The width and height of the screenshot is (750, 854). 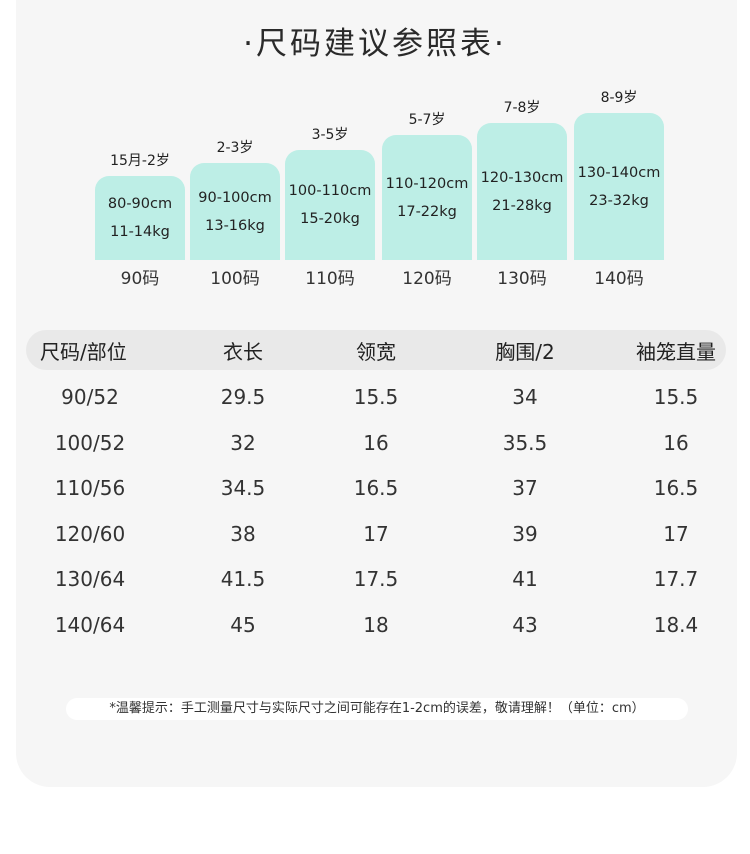 What do you see at coordinates (525, 625) in the screenshot?
I see `table-cell: 43` at bounding box center [525, 625].